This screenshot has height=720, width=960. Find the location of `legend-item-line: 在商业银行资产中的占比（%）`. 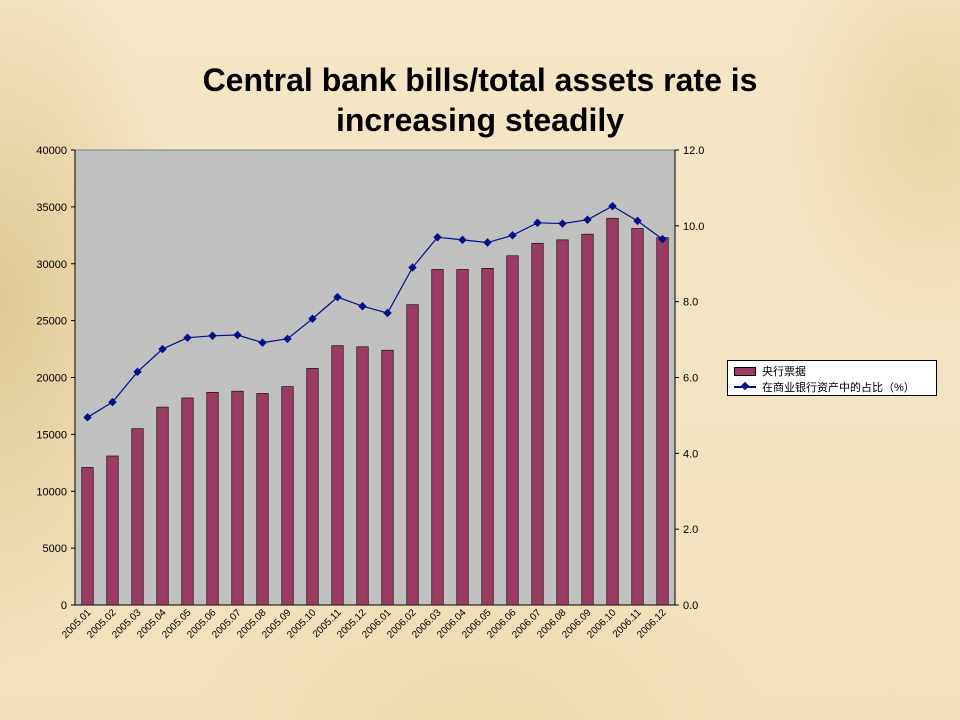

legend-item-line: 在商业银行资产中的占比（%） is located at coordinates (824, 387).